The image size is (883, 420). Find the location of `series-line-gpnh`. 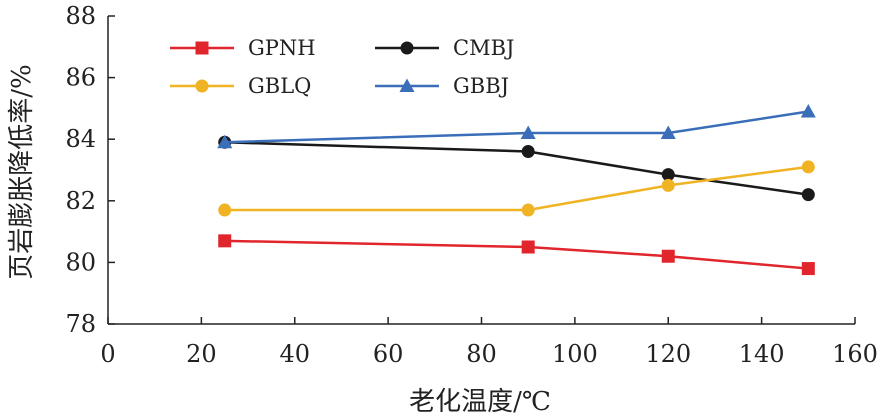

series-line-gpnh is located at coordinates (516, 254).